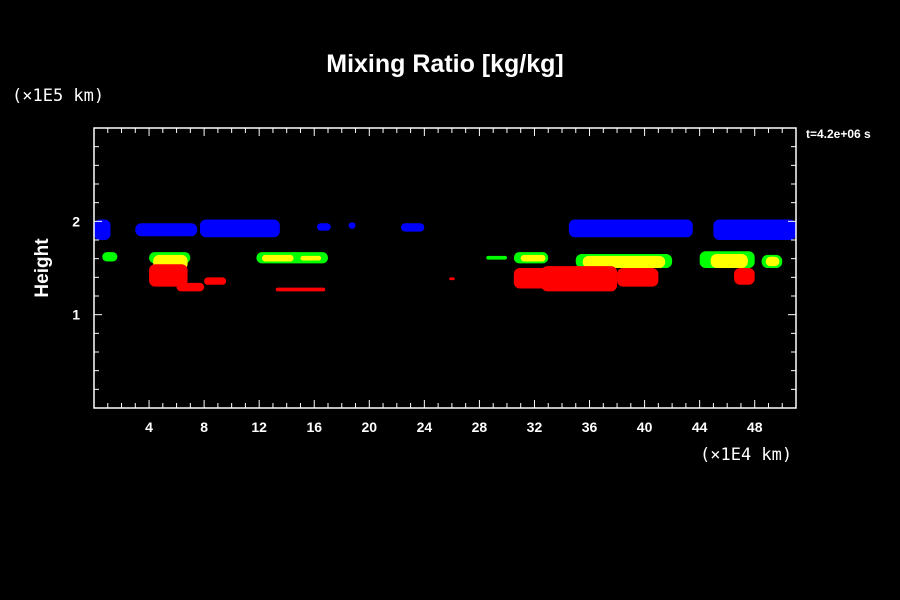 This screenshot has width=900, height=600. What do you see at coordinates (259, 427) in the screenshot?
I see `x-tick-label-12: 12` at bounding box center [259, 427].